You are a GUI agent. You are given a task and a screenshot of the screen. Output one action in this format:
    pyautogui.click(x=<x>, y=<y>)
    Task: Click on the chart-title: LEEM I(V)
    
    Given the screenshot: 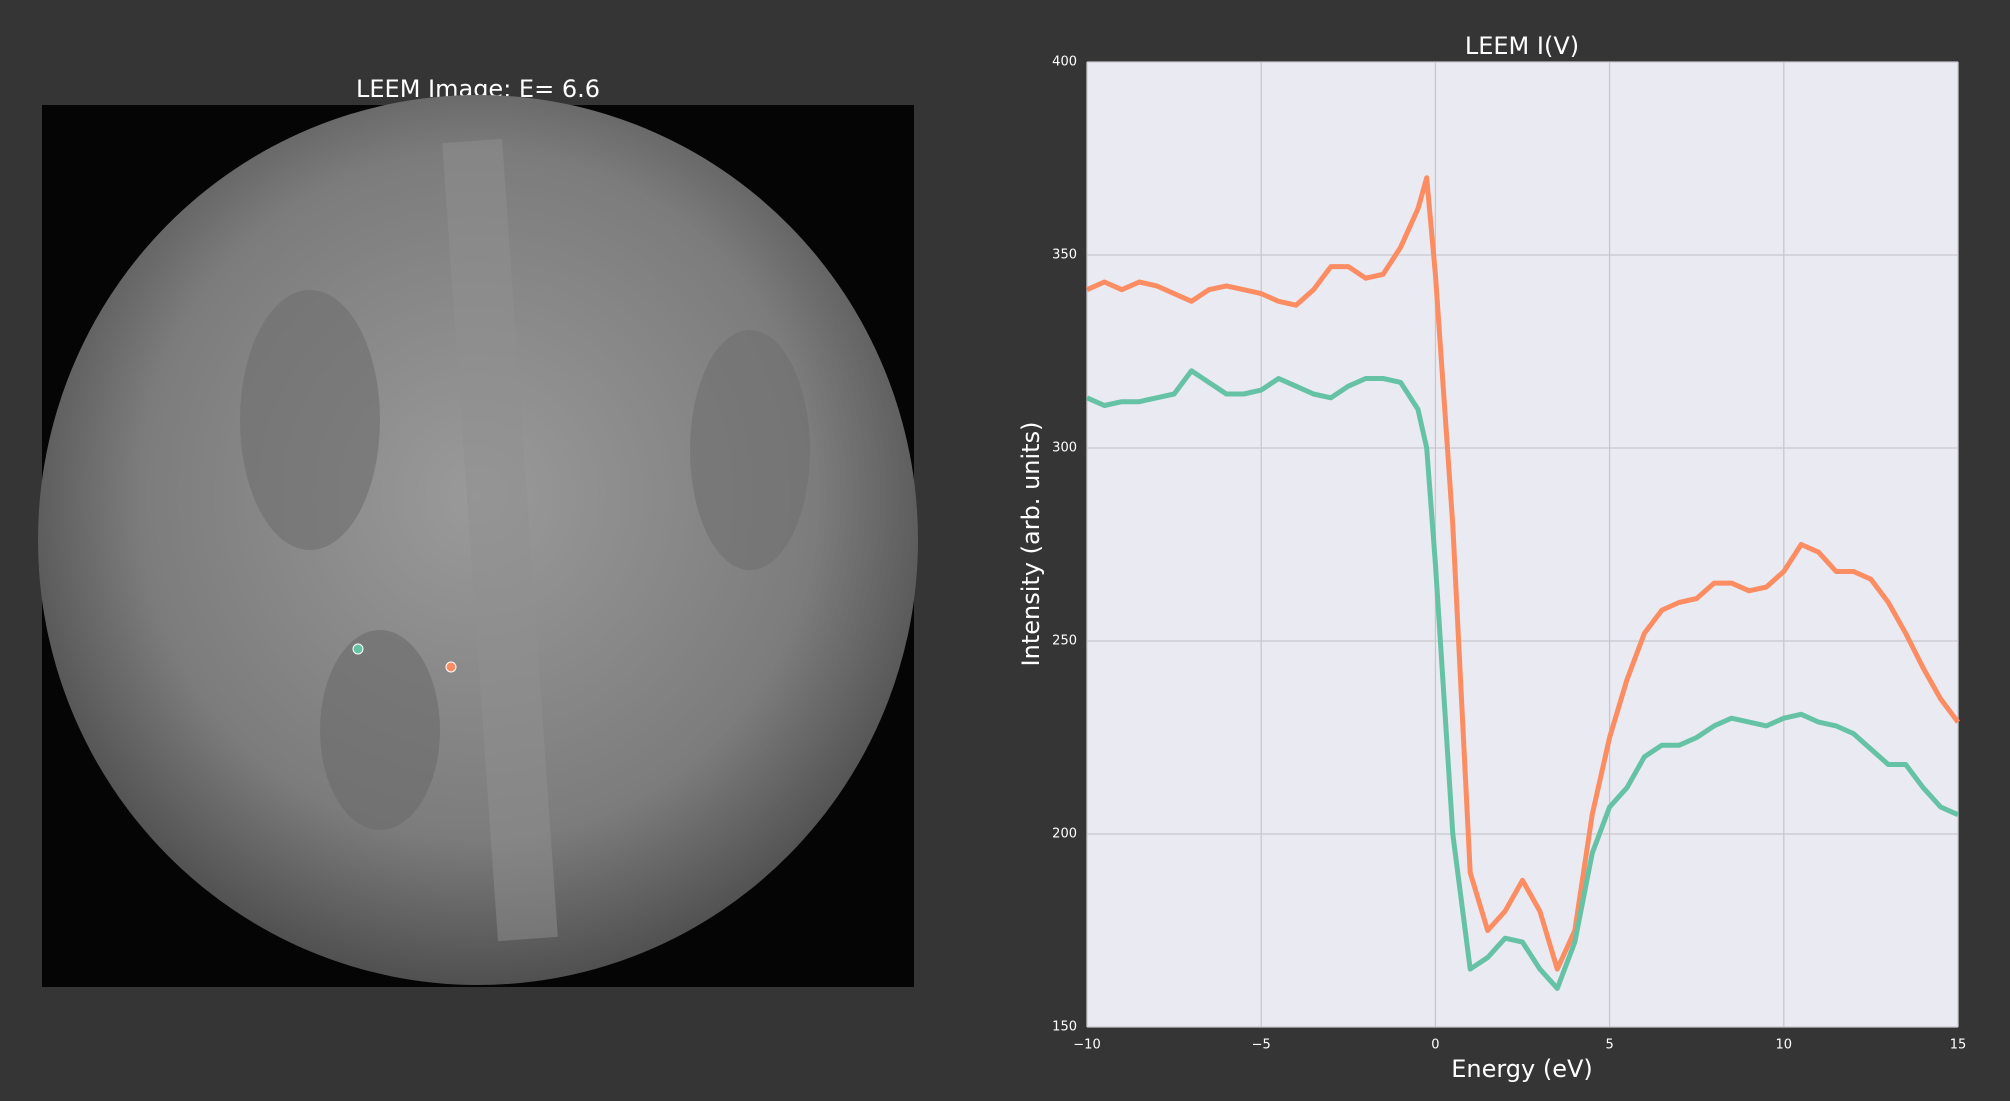 What is the action you would take?
    pyautogui.click(x=1522, y=46)
    